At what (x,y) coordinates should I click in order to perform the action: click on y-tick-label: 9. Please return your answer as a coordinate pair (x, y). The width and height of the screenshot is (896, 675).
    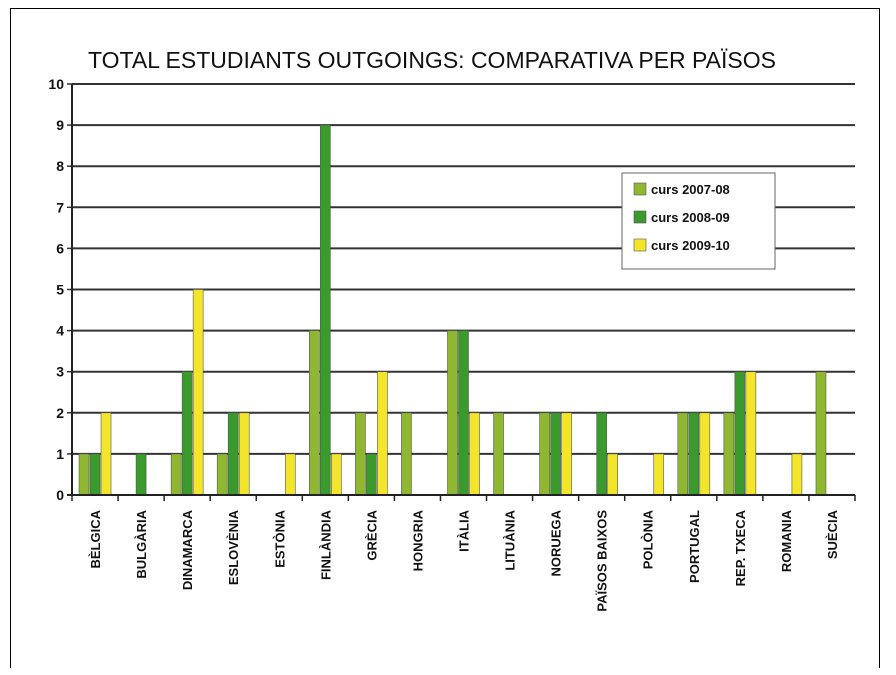
    Looking at the image, I should click on (60, 125).